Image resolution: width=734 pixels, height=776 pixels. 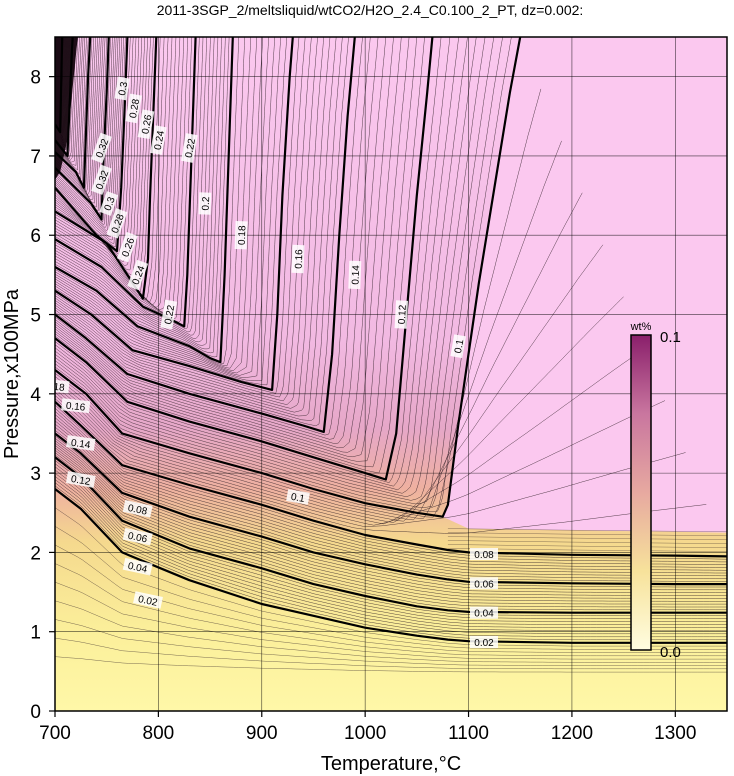 What do you see at coordinates (148, 600) in the screenshot?
I see `contour-label: 0.02` at bounding box center [148, 600].